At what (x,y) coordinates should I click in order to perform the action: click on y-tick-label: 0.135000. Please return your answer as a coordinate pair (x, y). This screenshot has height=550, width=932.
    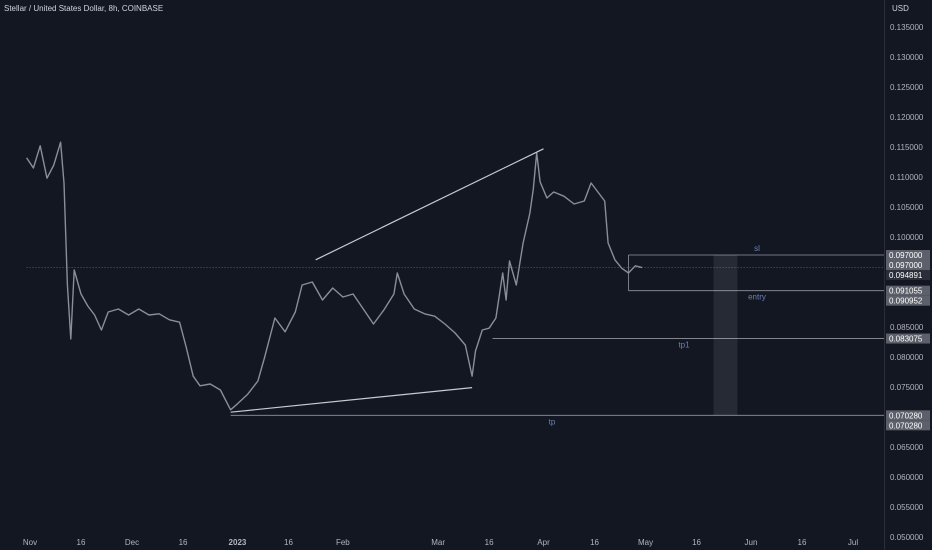
    Looking at the image, I should click on (907, 27).